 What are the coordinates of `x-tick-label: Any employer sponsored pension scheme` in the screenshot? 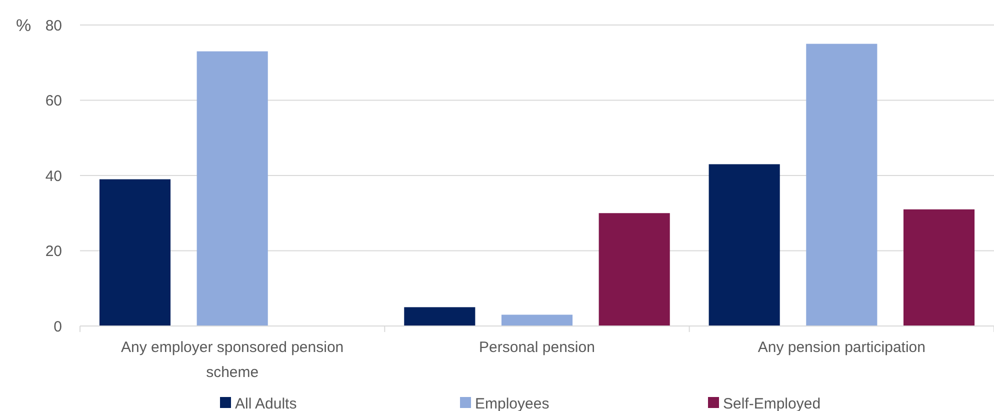 It's located at (232, 360).